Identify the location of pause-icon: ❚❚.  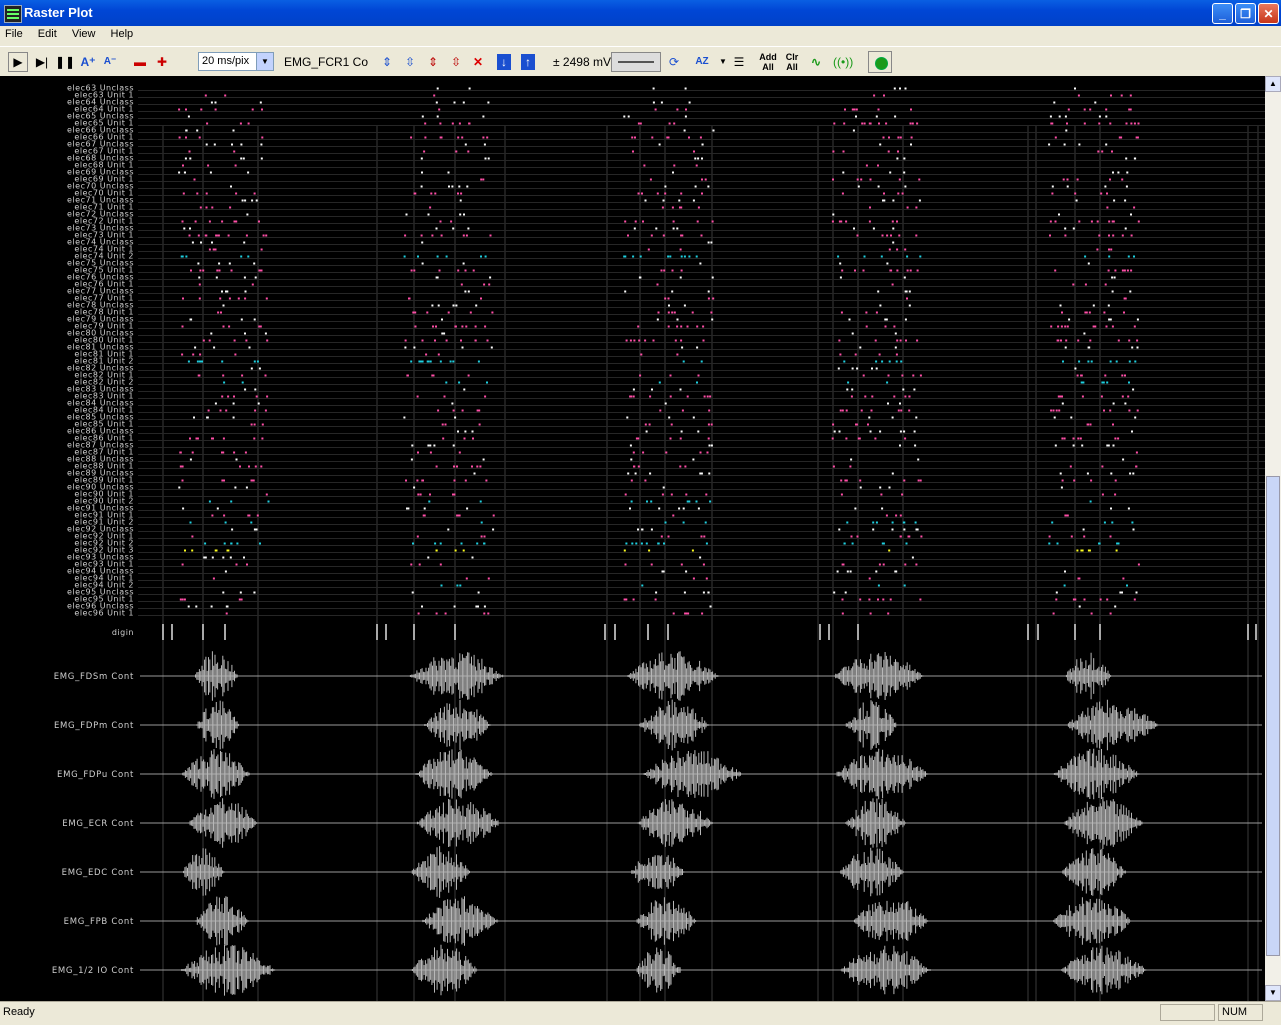
(65, 62).